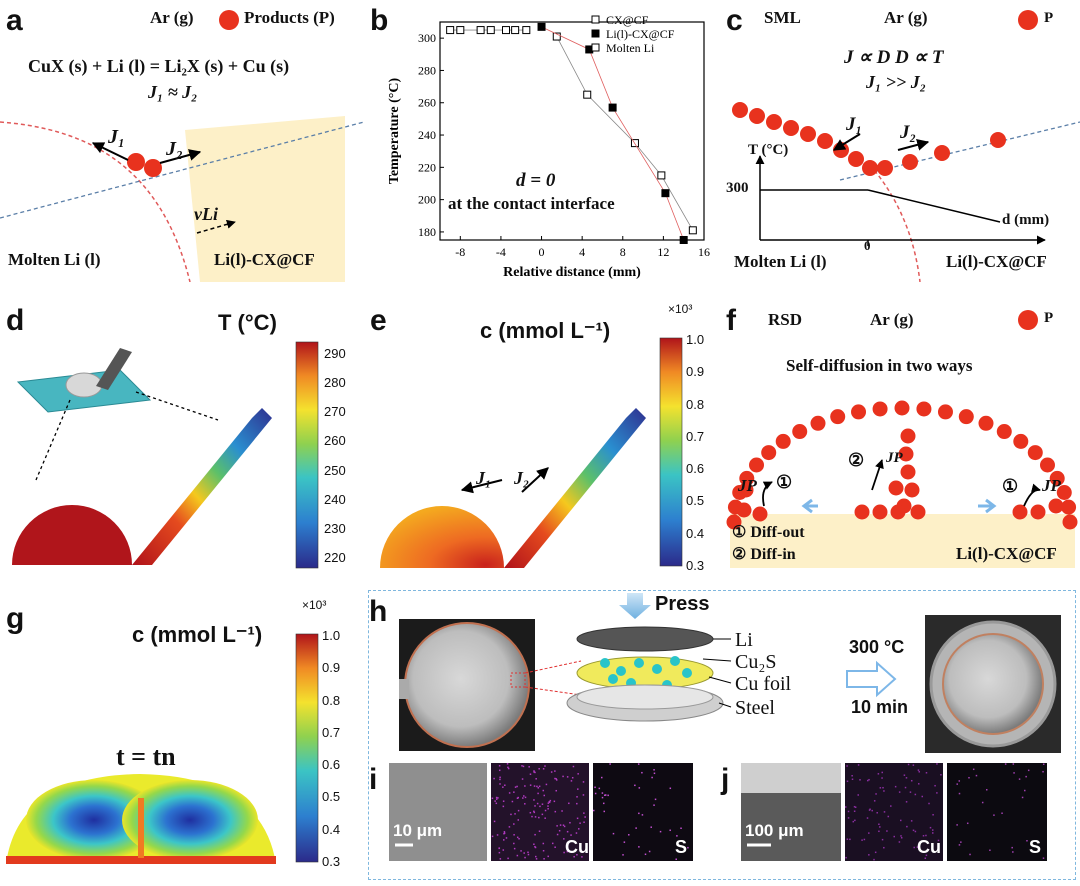 The width and height of the screenshot is (1080, 886). Describe the element at coordinates (645, 697) in the screenshot. I see `steel-case-inner` at that location.